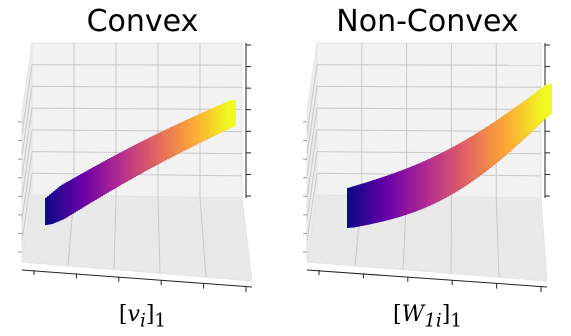 The image size is (571, 336). I want to click on x-label-base: W, so click(413, 314).